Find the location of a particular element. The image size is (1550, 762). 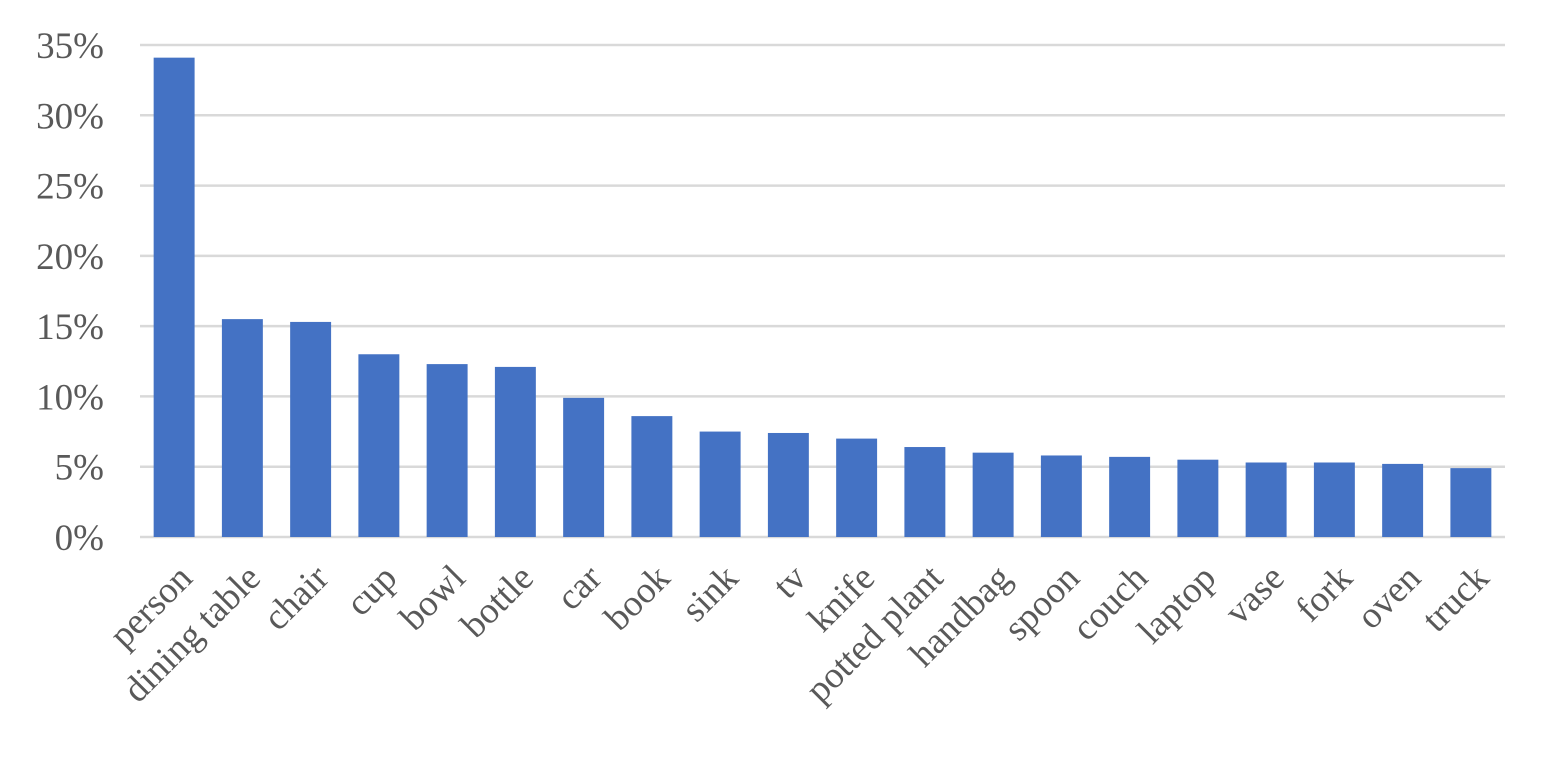

x-tick-label: oven is located at coordinates (1389, 597).